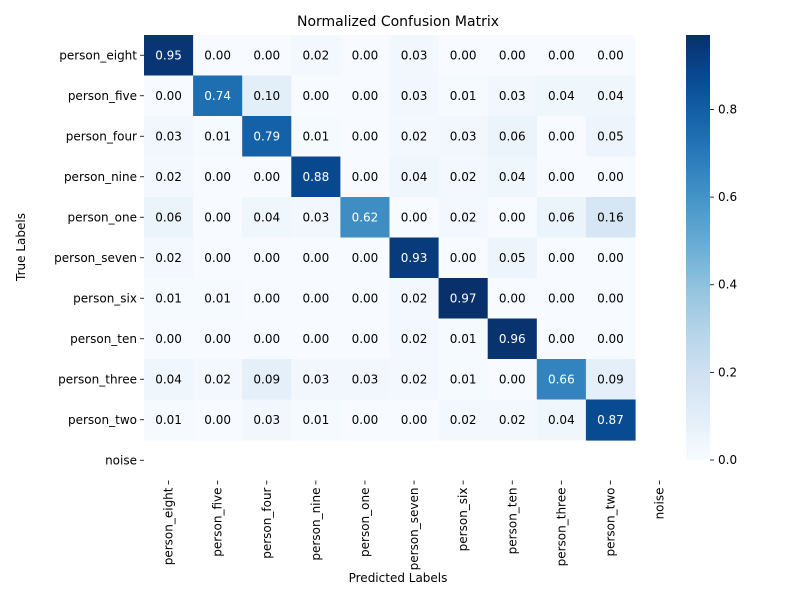  I want to click on cell-value-label: 0.05, so click(610, 136).